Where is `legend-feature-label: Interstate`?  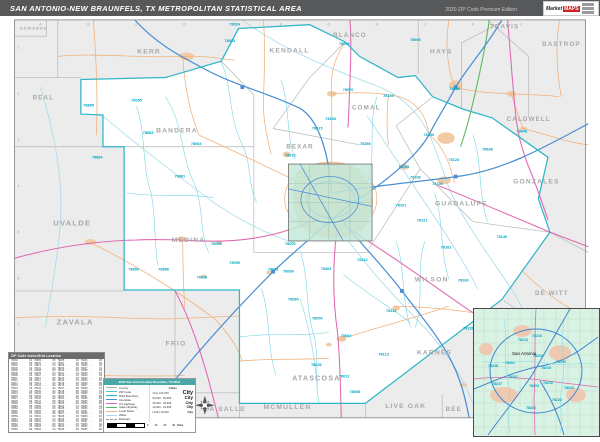
legend-feature-label: Interstate is located at coordinates (125, 399).